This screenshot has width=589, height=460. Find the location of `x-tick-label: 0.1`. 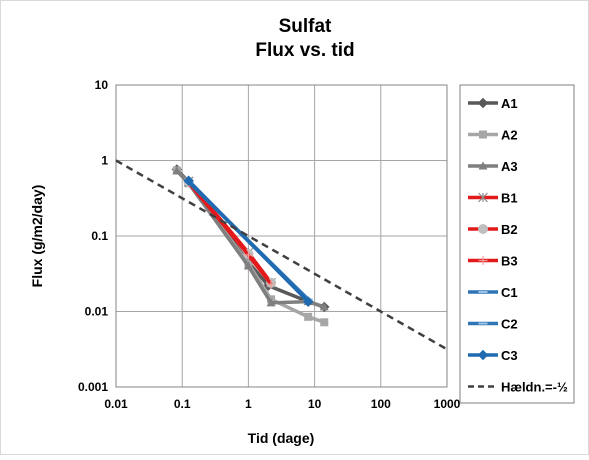

x-tick-label: 0.1 is located at coordinates (182, 404).